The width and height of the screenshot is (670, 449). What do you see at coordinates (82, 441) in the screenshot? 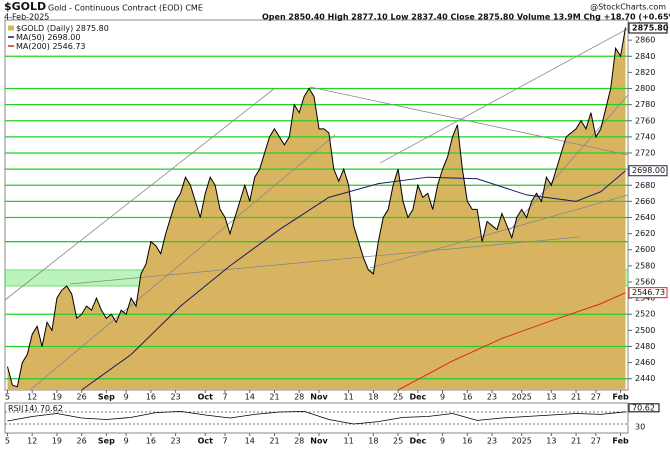
I see `x-tick-label: 26` at bounding box center [82, 441].